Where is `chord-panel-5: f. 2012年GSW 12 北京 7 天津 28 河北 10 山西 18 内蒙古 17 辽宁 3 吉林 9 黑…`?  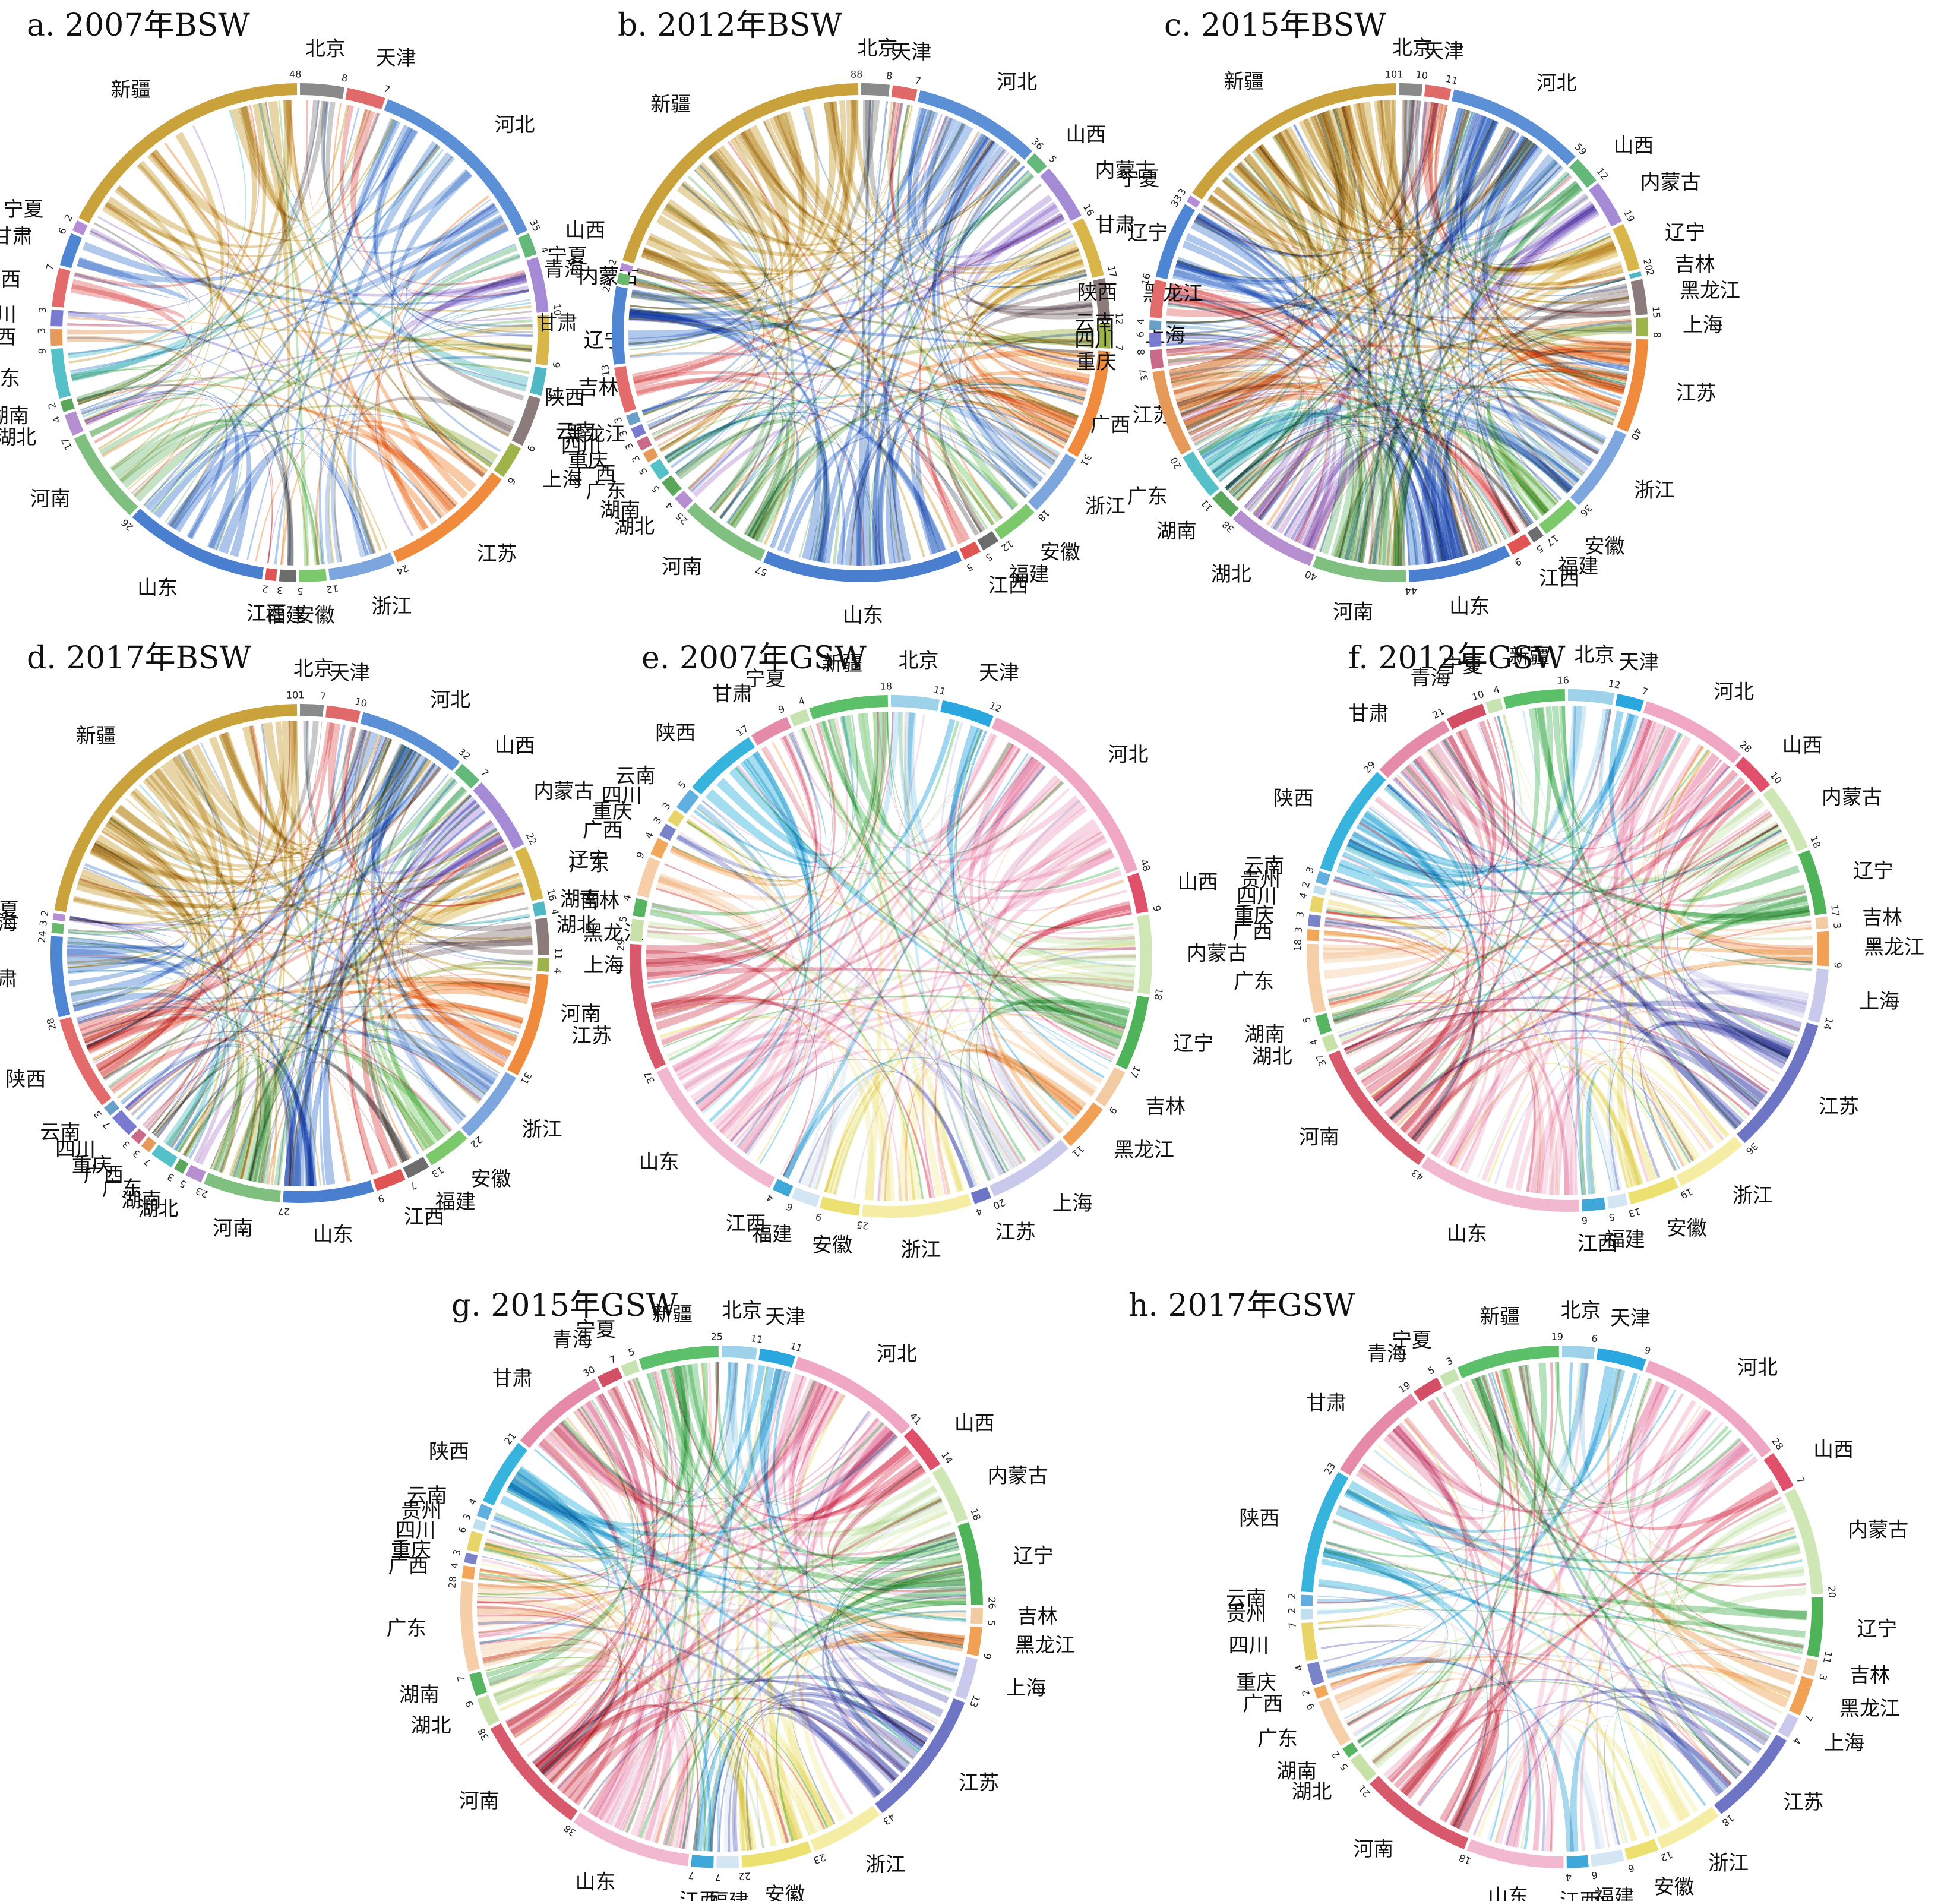
chord-panel-5: f. 2012年GSW 12 北京 7 天津 28 河北 10 山西 18 内蒙古 17 辽宁 3 吉林 9 黑… is located at coordinates (1578, 948).